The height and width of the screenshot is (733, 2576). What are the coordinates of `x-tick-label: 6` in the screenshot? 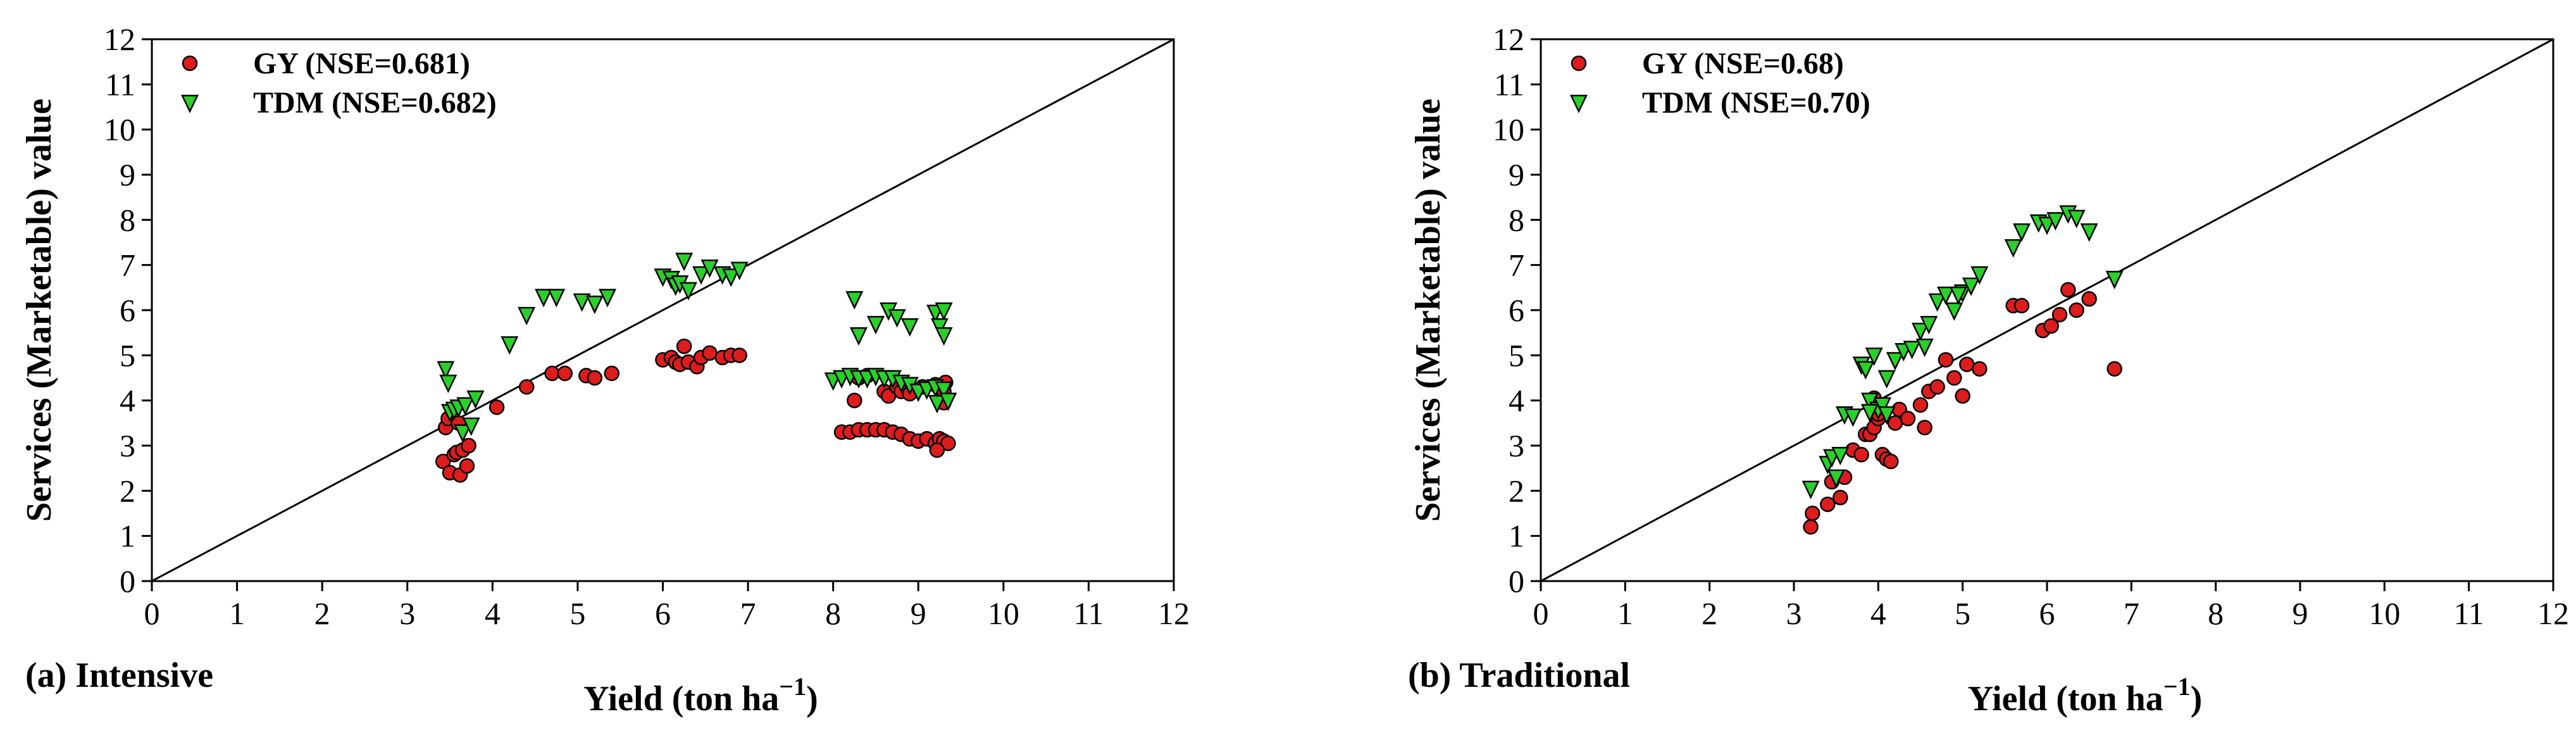 It's located at (663, 613).